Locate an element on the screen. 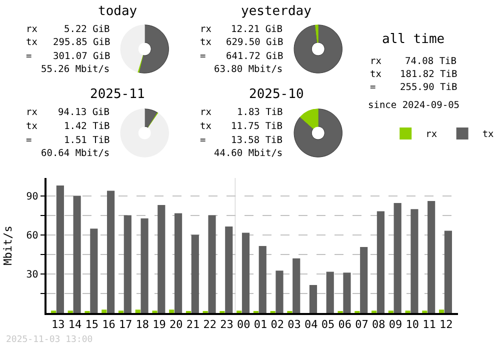 The height and width of the screenshot is (348, 500). text: 55.26 Mbit/s is located at coordinates (75, 69).